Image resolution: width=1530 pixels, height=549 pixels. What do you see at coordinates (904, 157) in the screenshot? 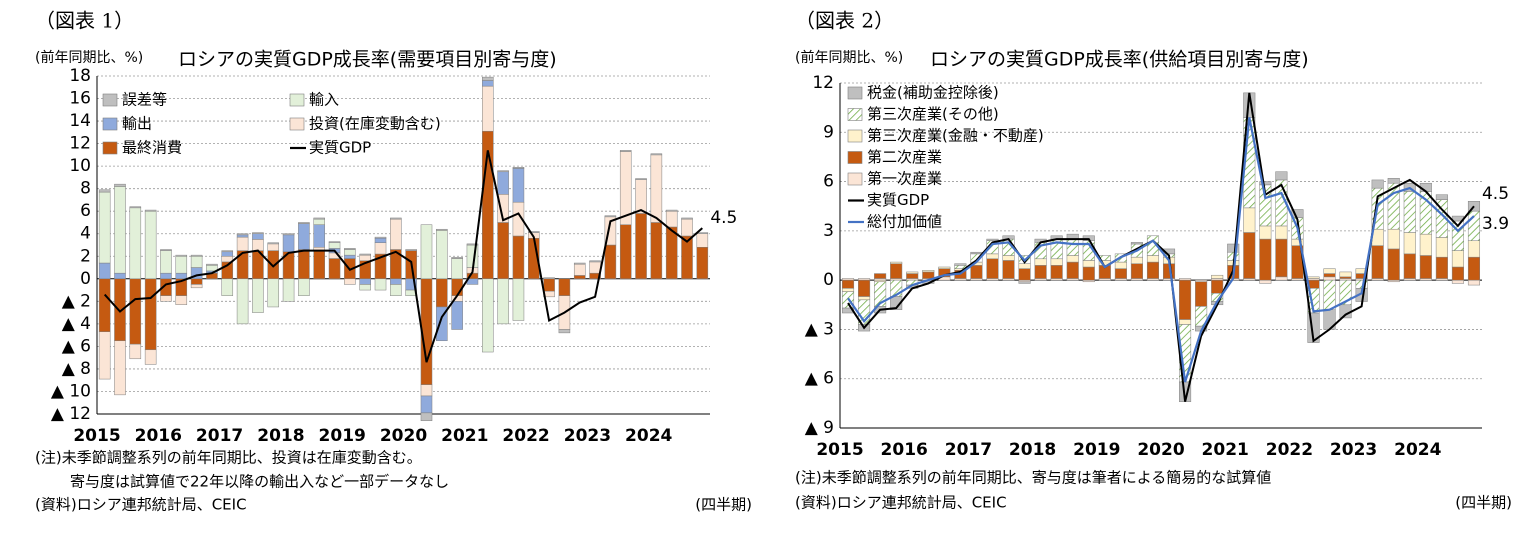
I see `legend-label: 第二次産業` at bounding box center [904, 157].